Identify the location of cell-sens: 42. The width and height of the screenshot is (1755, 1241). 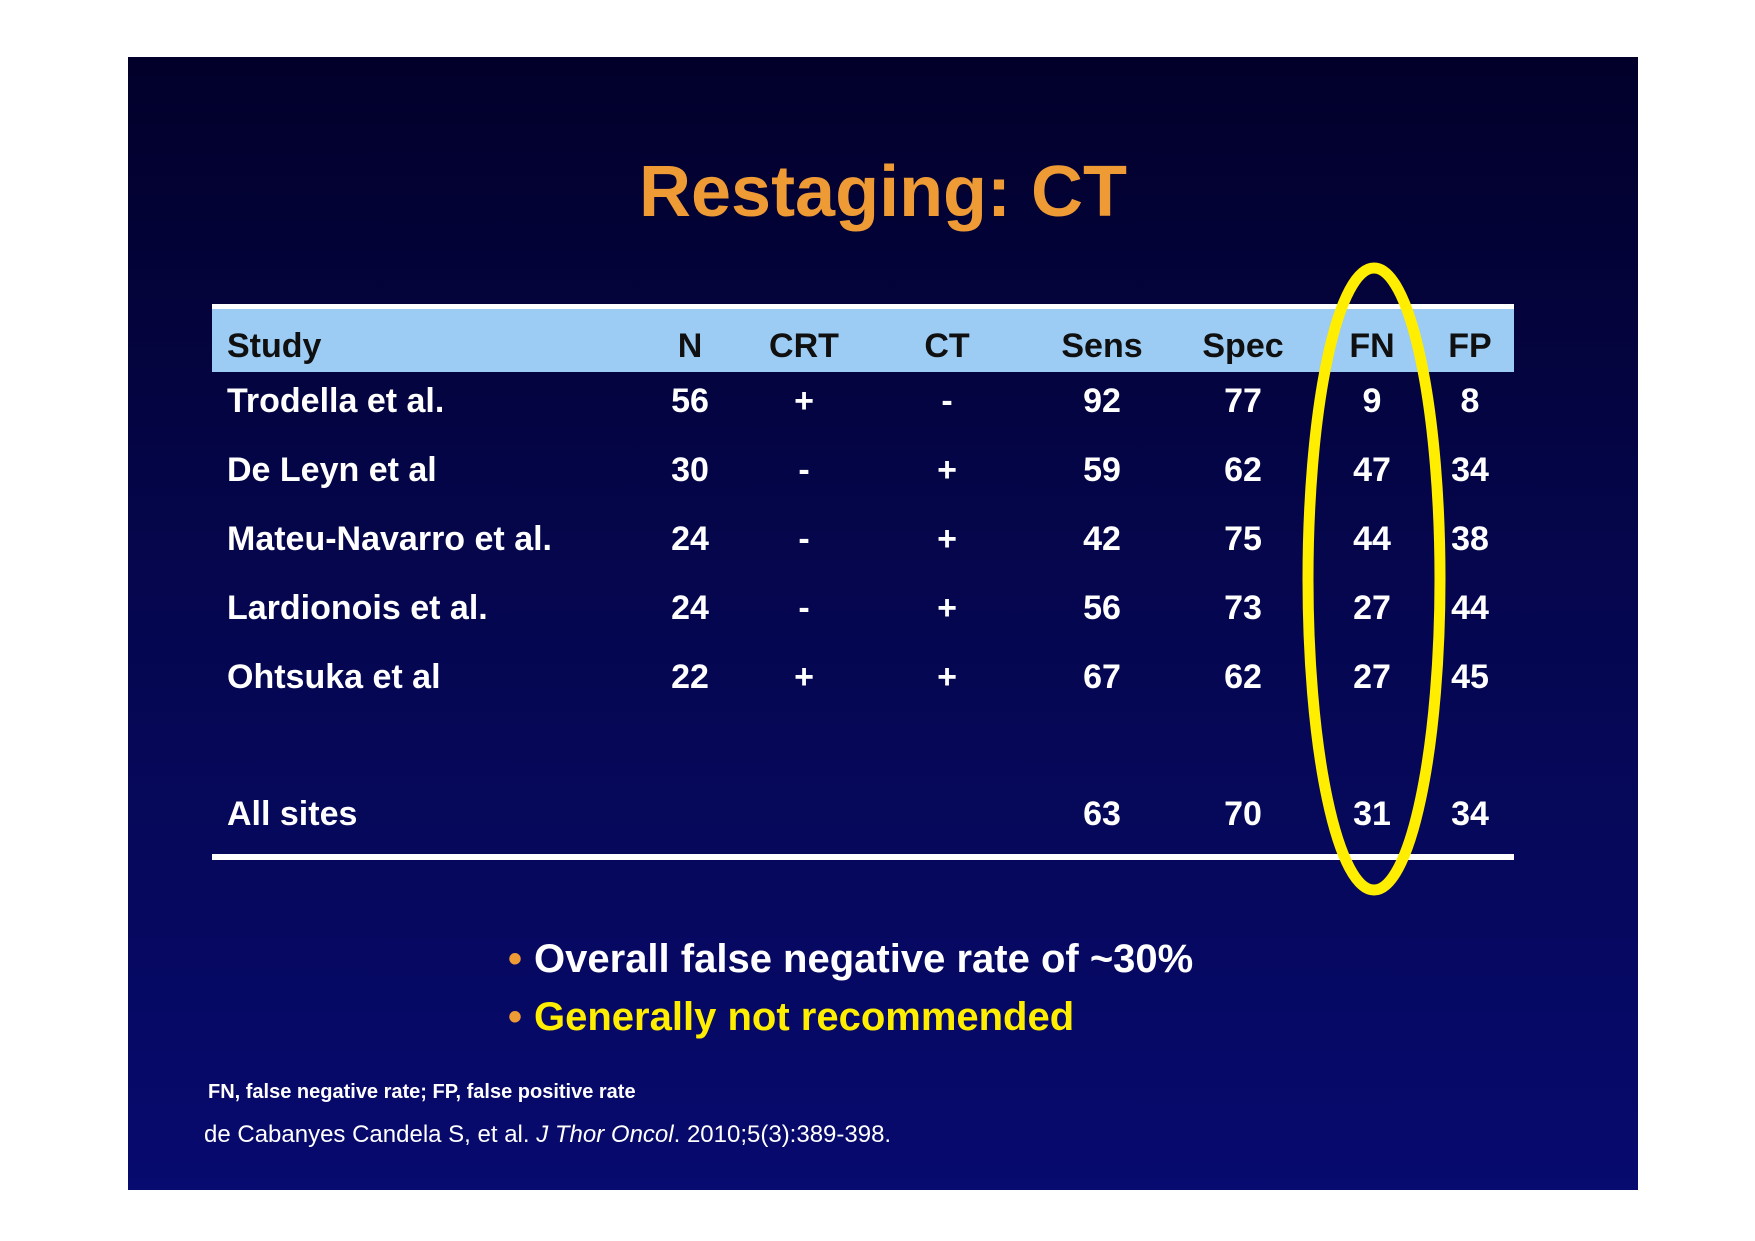
(1102, 539).